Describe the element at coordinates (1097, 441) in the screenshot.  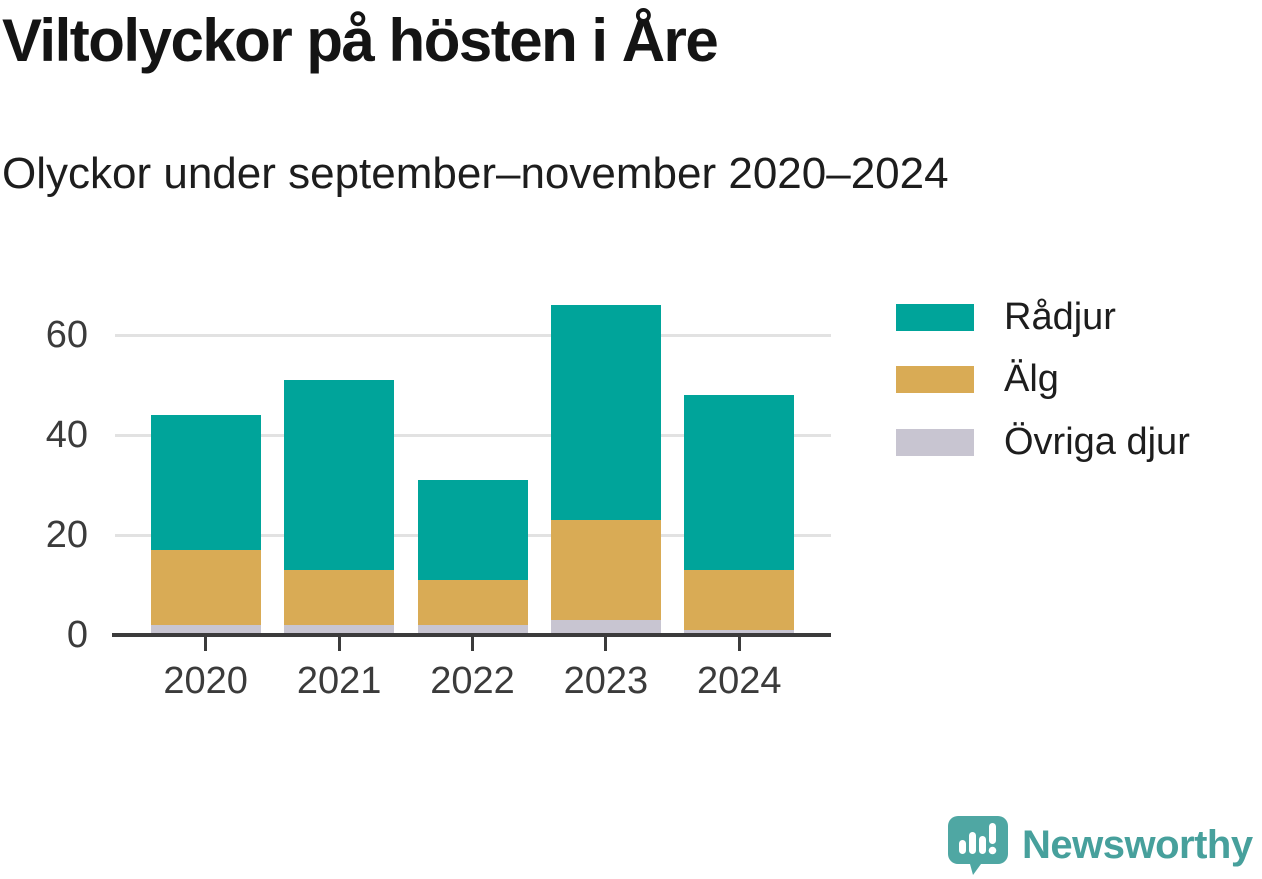
I see `legend-label-övriga-djur: Övriga djur` at that location.